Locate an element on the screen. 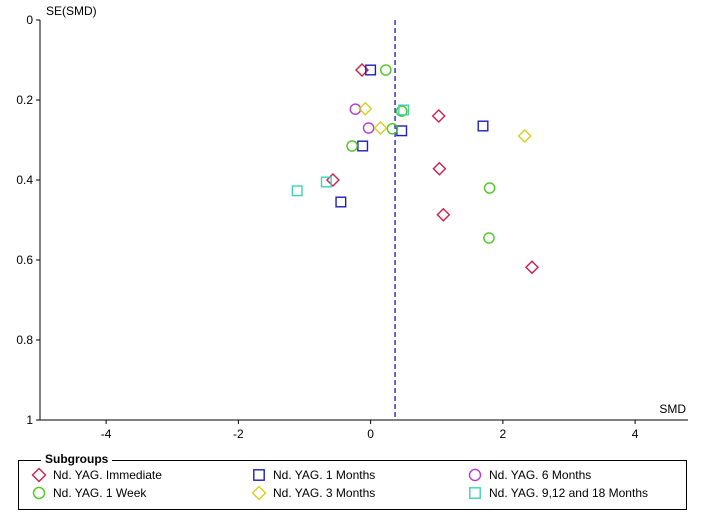 This screenshot has width=707, height=529. x-tick-label: 0 is located at coordinates (370, 434).